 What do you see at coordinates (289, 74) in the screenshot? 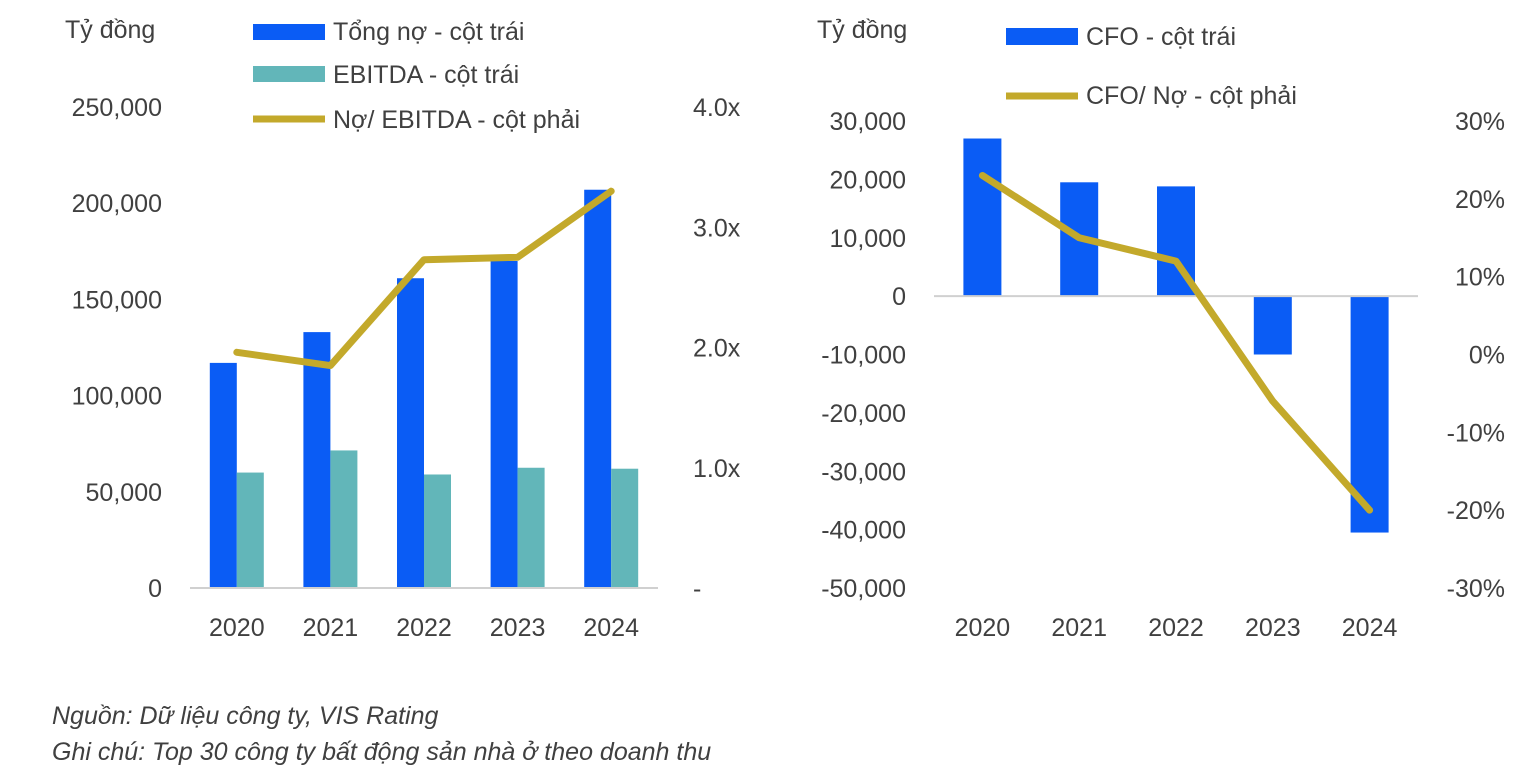
I see `chart1-legend-ebitda-swatch` at bounding box center [289, 74].